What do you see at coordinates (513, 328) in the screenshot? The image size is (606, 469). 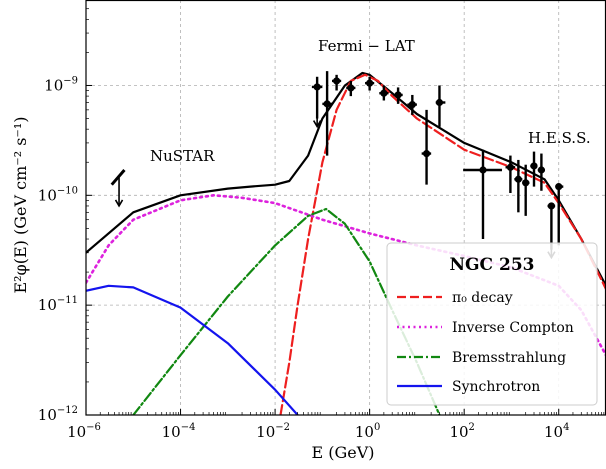 I see `legend-label-ic: Inverse Compton` at bounding box center [513, 328].